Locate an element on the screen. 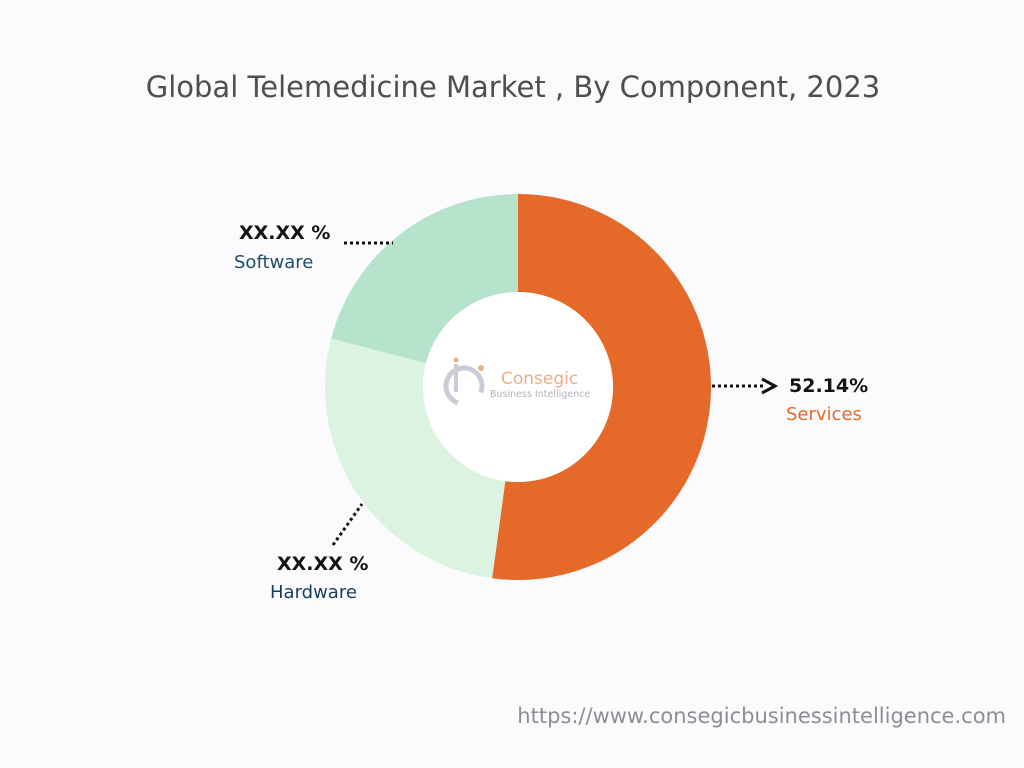 The height and width of the screenshot is (768, 1024). consegic-logo: Consegic Business Intelligence is located at coordinates (516, 382).